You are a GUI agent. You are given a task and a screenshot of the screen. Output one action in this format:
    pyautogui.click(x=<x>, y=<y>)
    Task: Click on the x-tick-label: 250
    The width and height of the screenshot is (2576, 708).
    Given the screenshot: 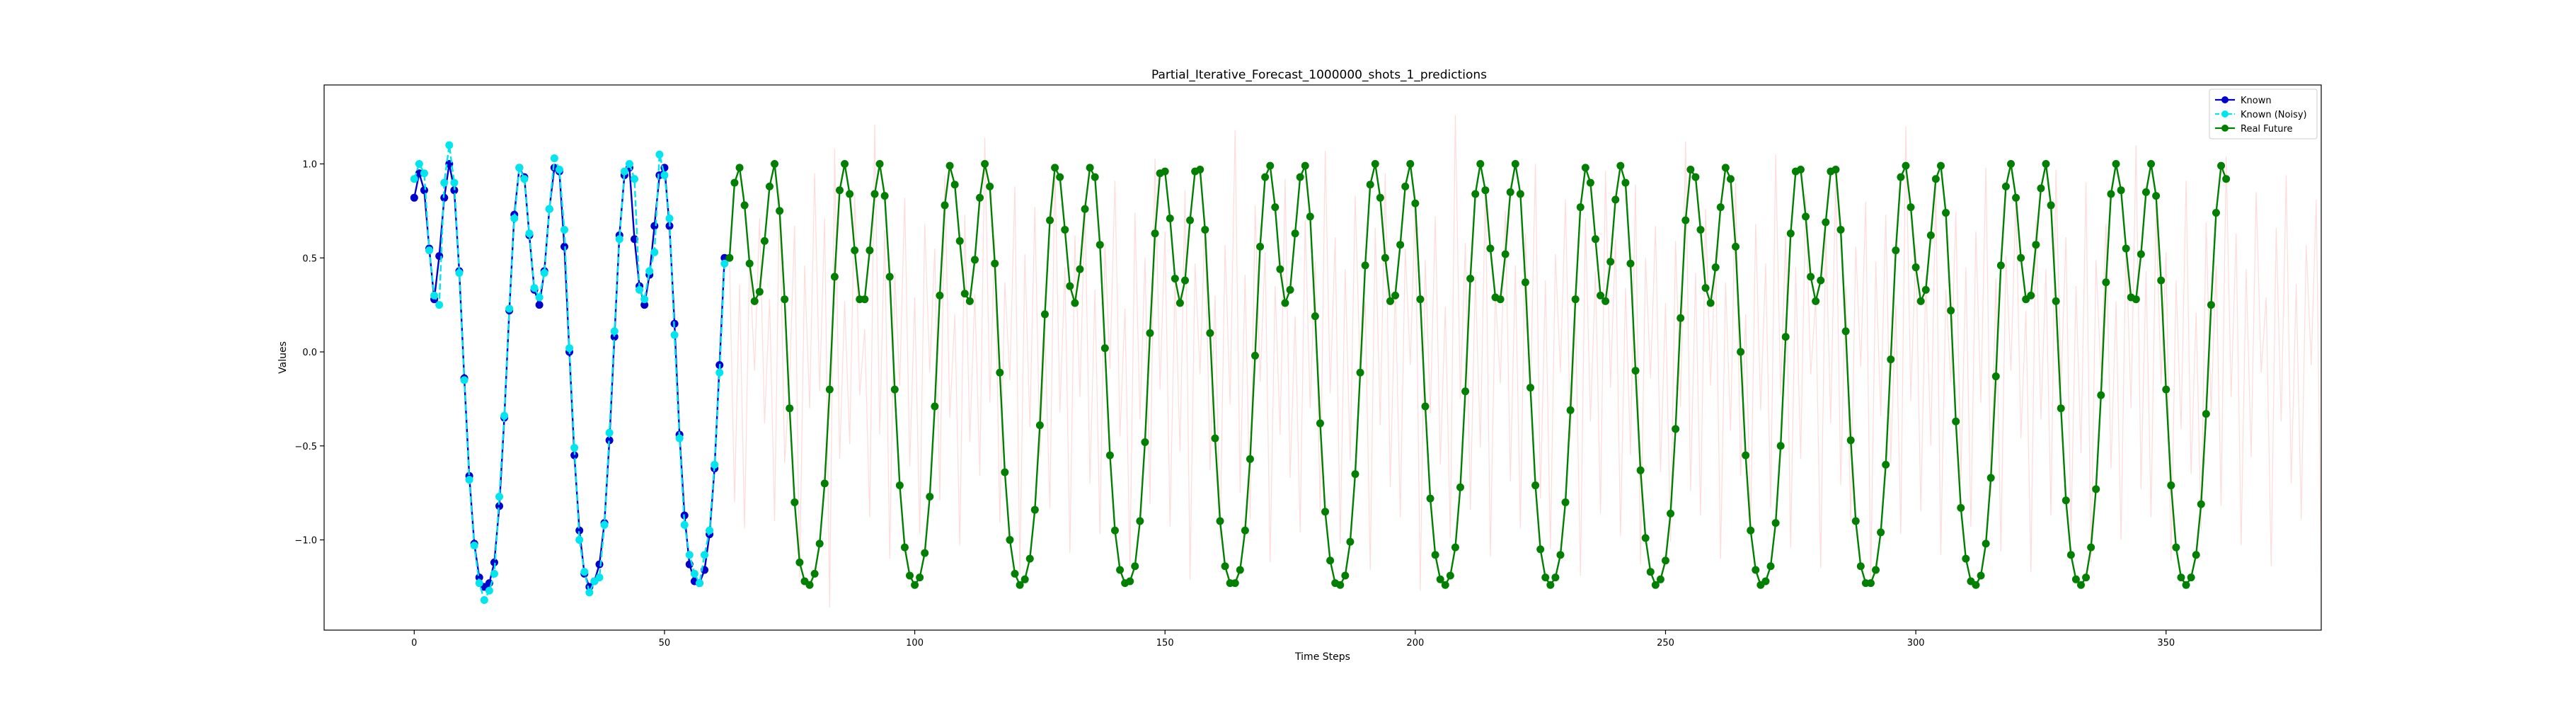 What is the action you would take?
    pyautogui.click(x=1666, y=643)
    